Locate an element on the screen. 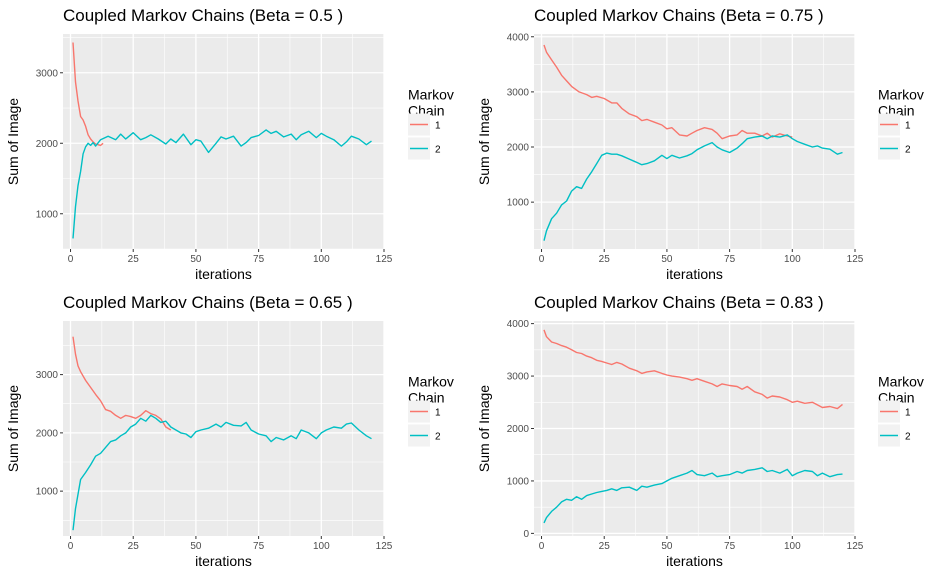 This screenshot has height=580, width=940. chart-title: Coupled Markov Chains (Beta = 0.83 ) is located at coordinates (679, 302).